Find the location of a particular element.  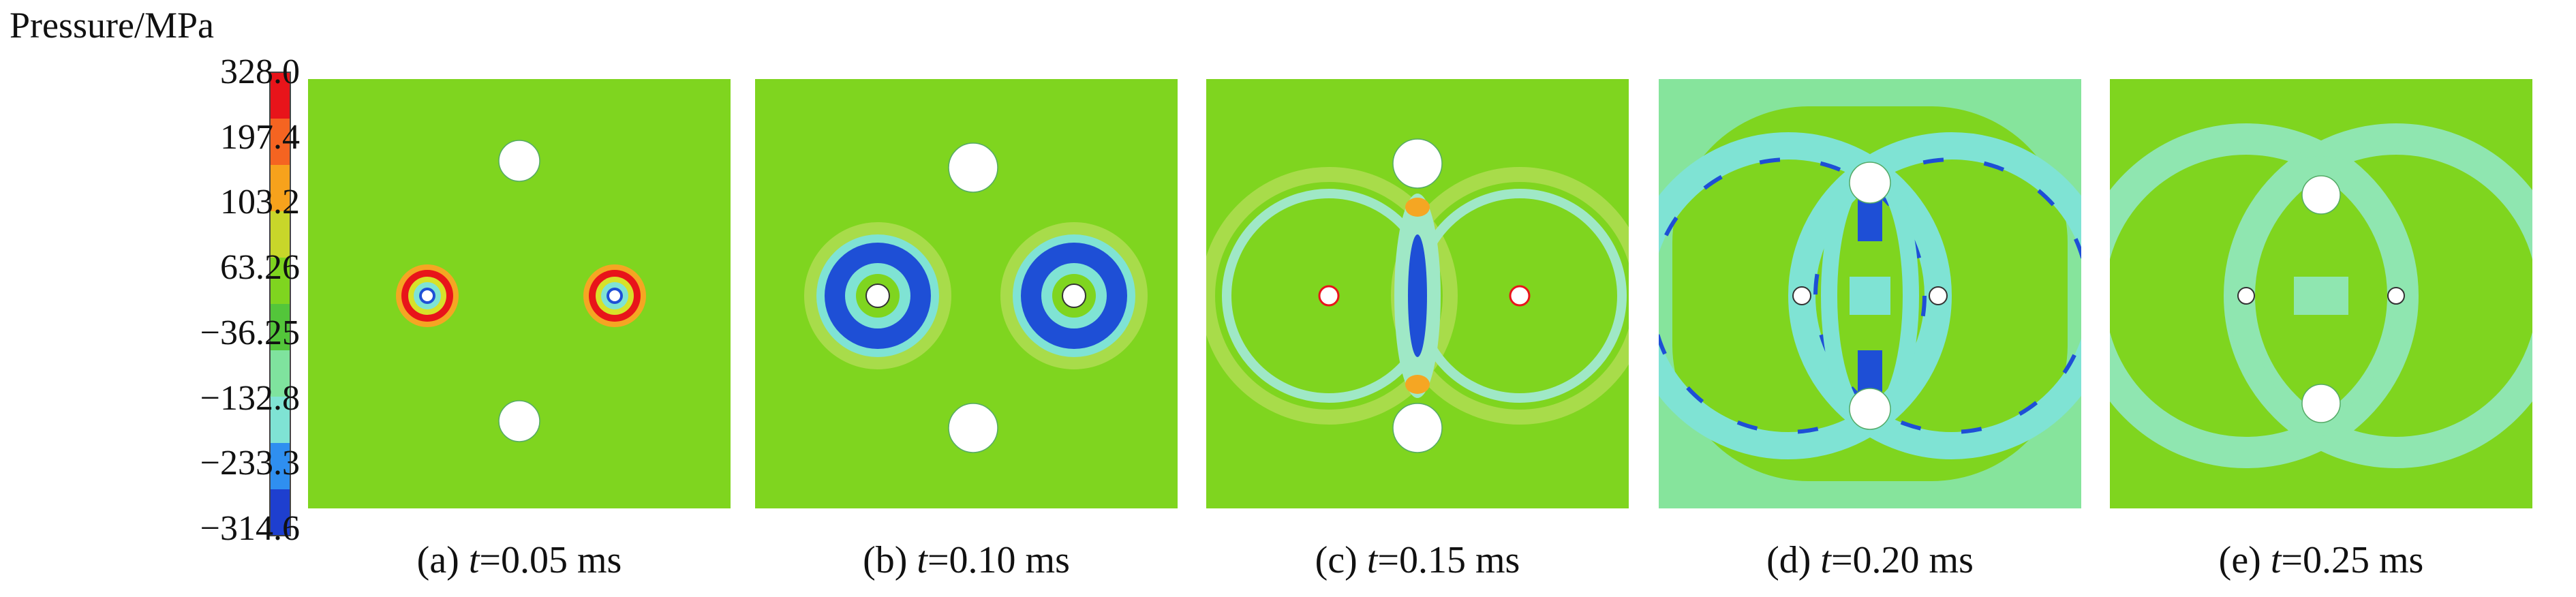

panel-caption: (e) t=0.25 ms is located at coordinates (2321, 560).